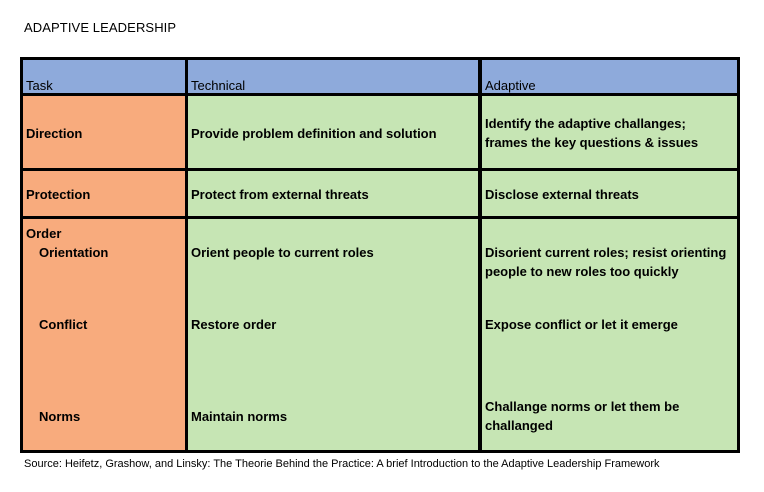  What do you see at coordinates (314, 133) in the screenshot?
I see `technical-text-direction: Provide problem definition and solution` at bounding box center [314, 133].